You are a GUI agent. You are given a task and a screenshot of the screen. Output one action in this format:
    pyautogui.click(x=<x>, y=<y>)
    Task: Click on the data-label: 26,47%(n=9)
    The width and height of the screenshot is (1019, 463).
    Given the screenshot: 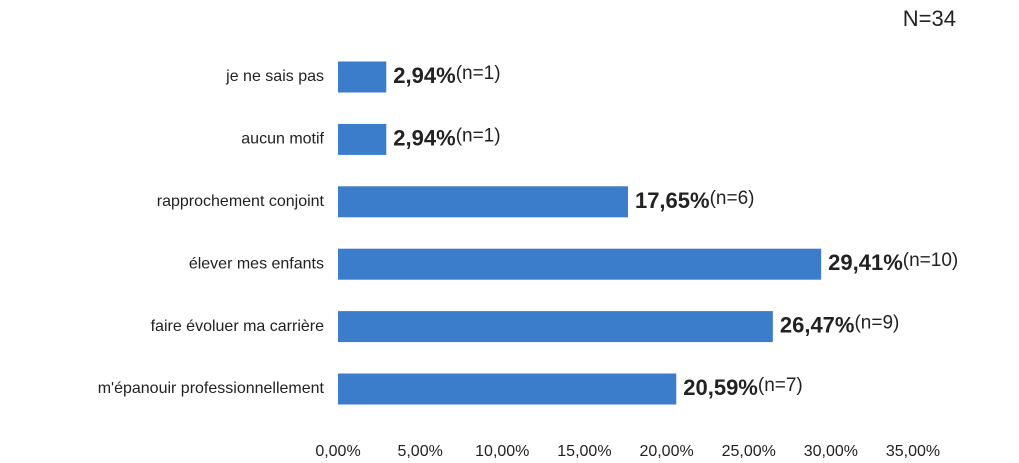 What is the action you would take?
    pyautogui.click(x=840, y=324)
    